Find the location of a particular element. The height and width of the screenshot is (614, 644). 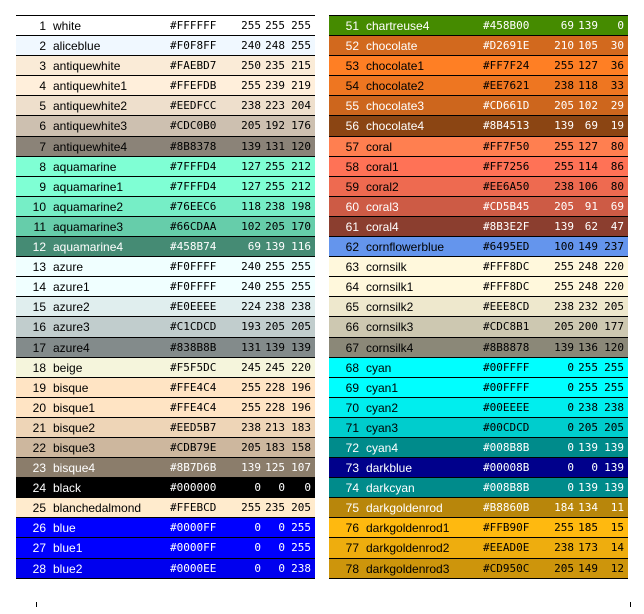

color-row: 69 cyan1 #00FFFF 0 255 255 is located at coordinates (478, 387).